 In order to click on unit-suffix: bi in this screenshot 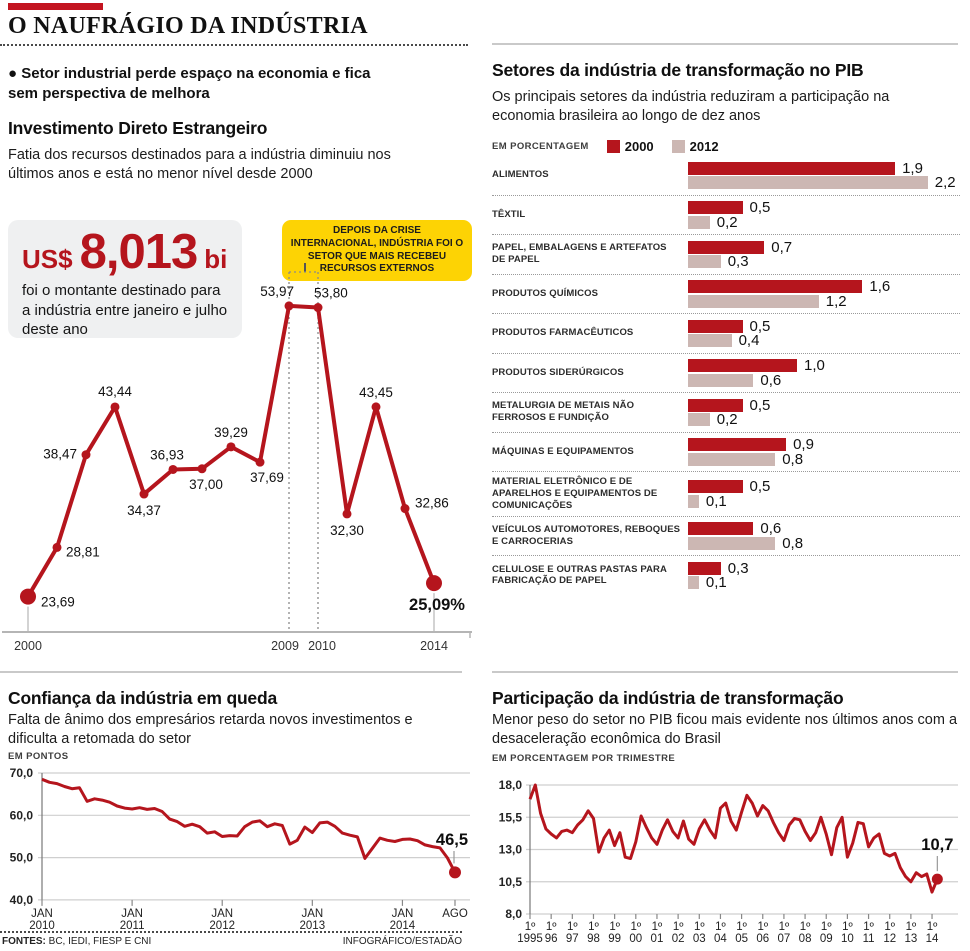, I will do `click(216, 259)`.